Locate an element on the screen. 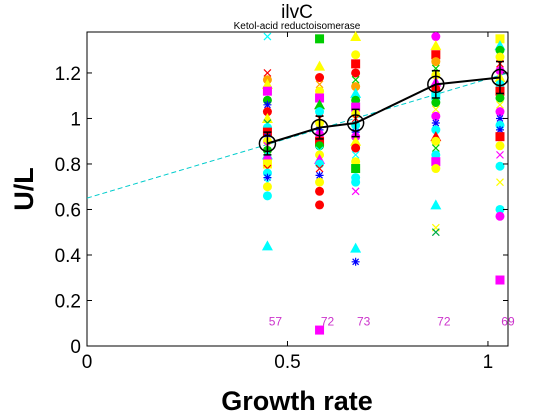 This screenshot has width=560, height=420. sample-count-label: 69 is located at coordinates (508, 322).